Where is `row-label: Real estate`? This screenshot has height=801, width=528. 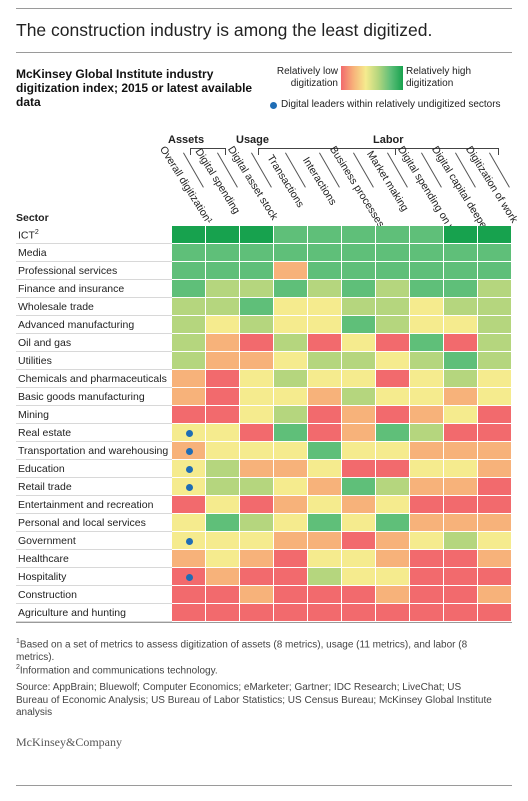
row-label: Real estate is located at coordinates (45, 433).